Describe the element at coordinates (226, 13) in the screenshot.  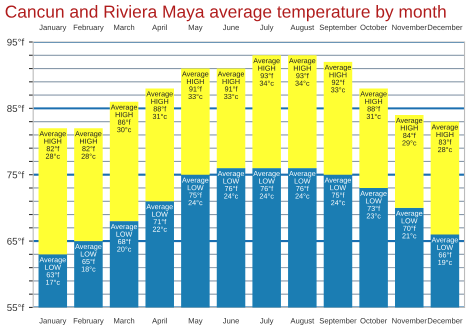
I see `chart-title: Cancun and Riviera Maya average temperature by month` at that location.